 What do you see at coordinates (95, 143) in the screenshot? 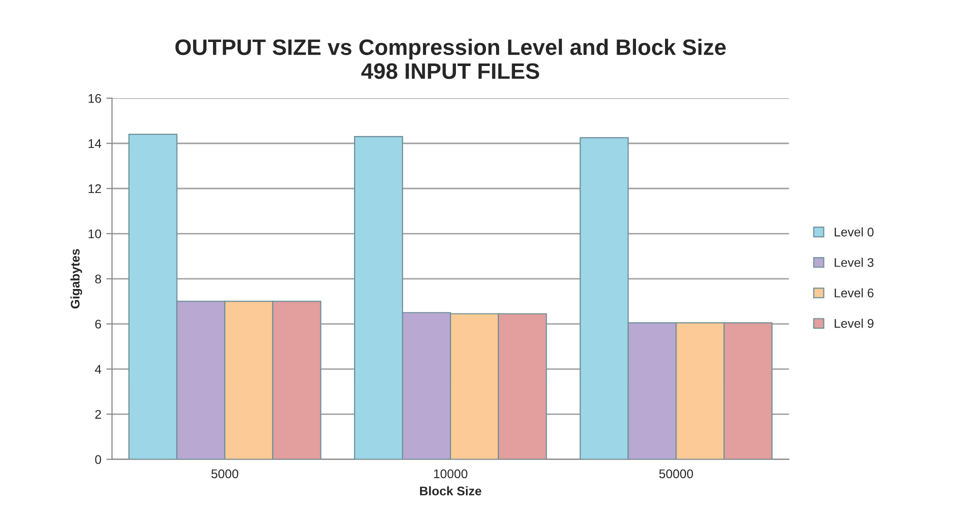
I see `y-tick-label: 14` at bounding box center [95, 143].